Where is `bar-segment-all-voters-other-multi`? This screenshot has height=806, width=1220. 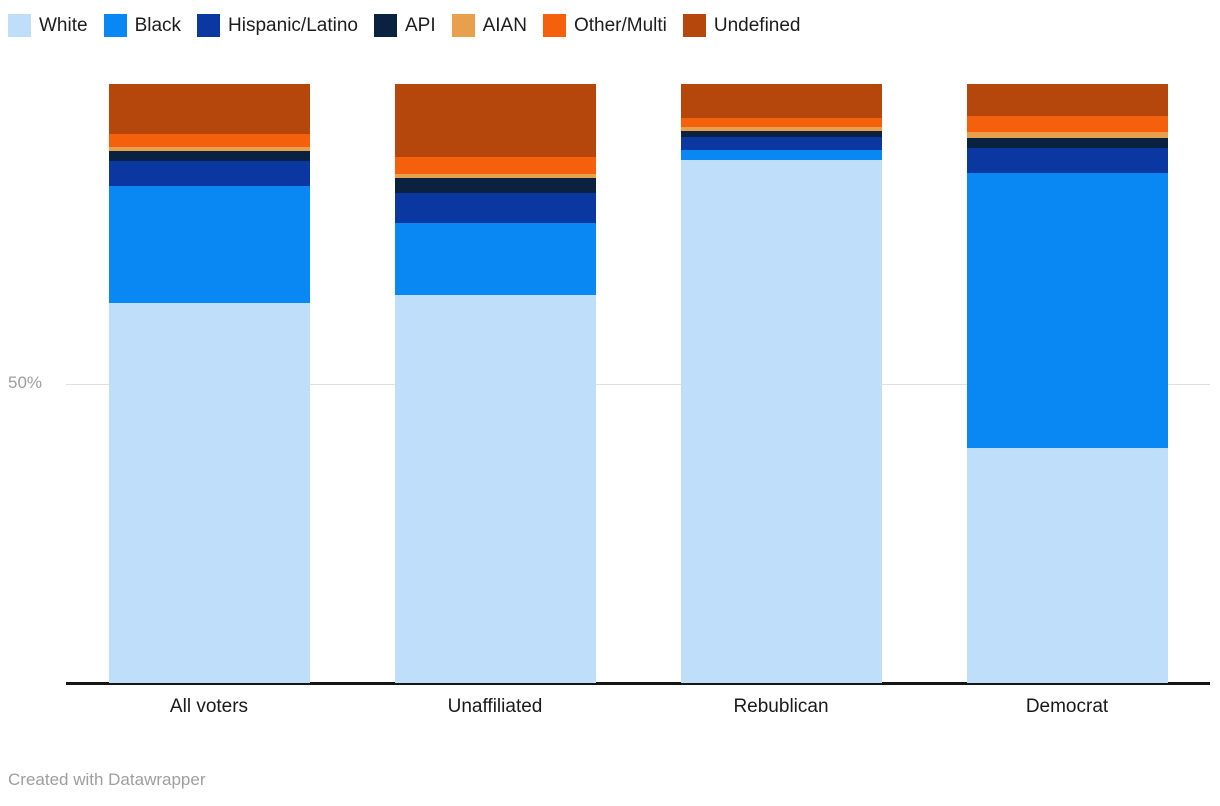 bar-segment-all-voters-other-multi is located at coordinates (209, 140).